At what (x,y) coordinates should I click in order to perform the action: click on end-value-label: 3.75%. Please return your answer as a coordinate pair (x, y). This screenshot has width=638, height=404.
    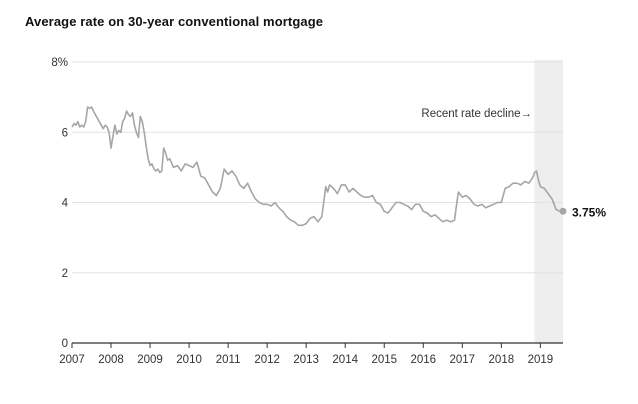
    Looking at the image, I should click on (589, 212).